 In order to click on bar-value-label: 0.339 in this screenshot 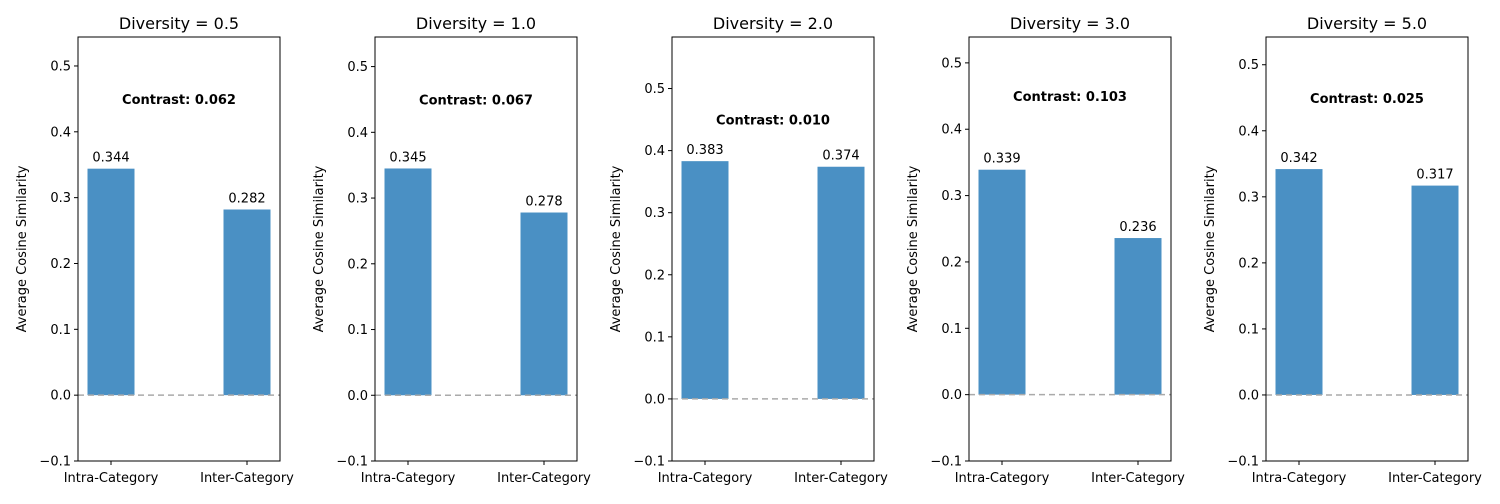, I will do `click(1001, 159)`.